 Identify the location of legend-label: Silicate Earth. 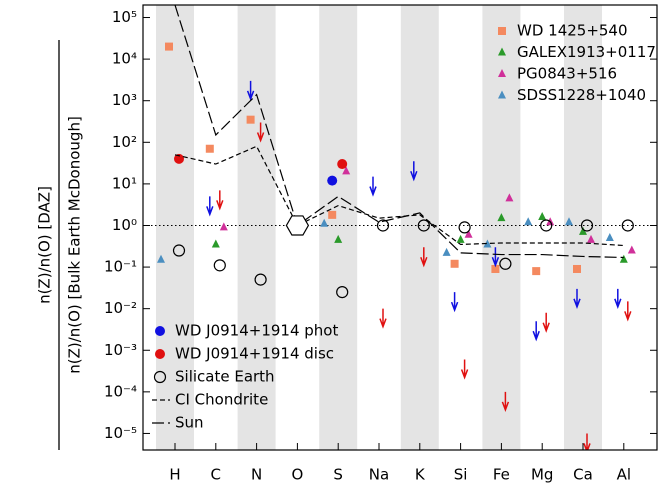
(225, 377).